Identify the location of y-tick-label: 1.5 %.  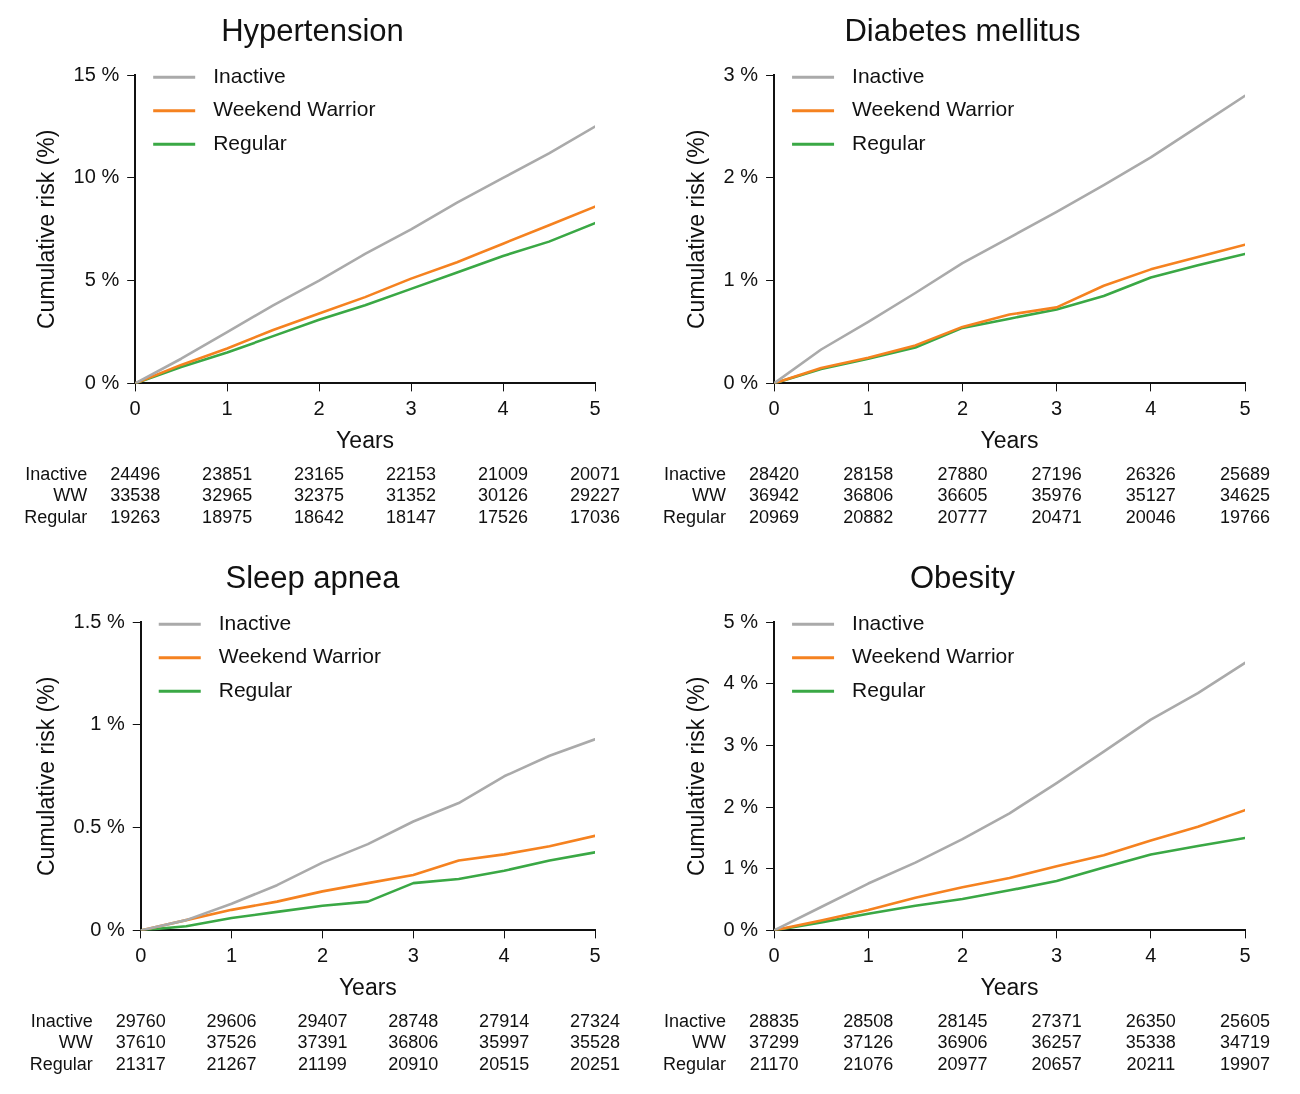
(99, 620).